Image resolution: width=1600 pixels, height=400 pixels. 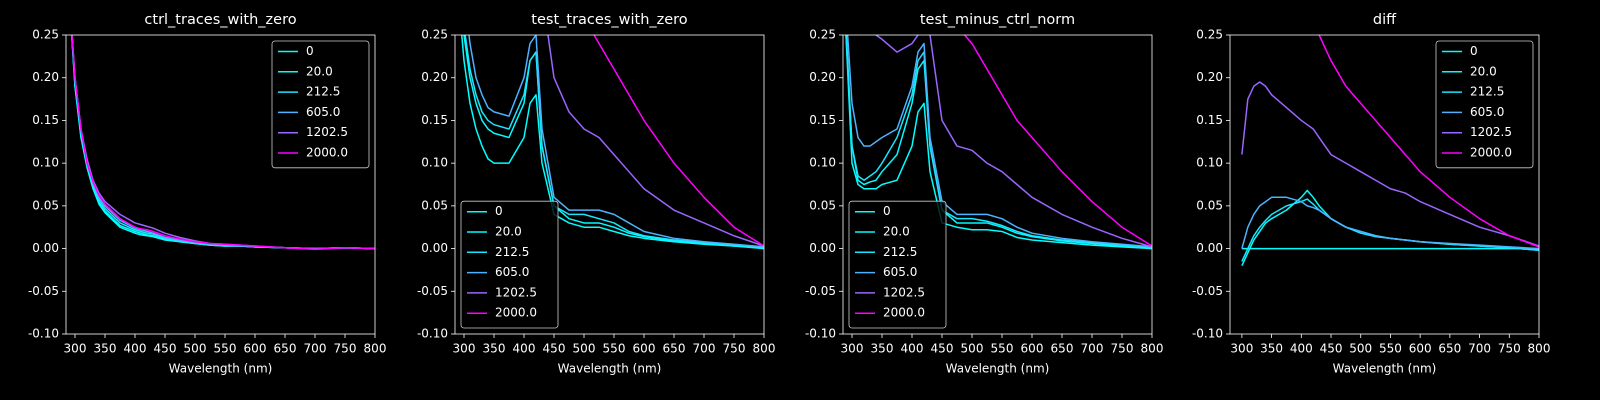 What do you see at coordinates (1385, 20) in the screenshot?
I see `chart-title: diff` at bounding box center [1385, 20].